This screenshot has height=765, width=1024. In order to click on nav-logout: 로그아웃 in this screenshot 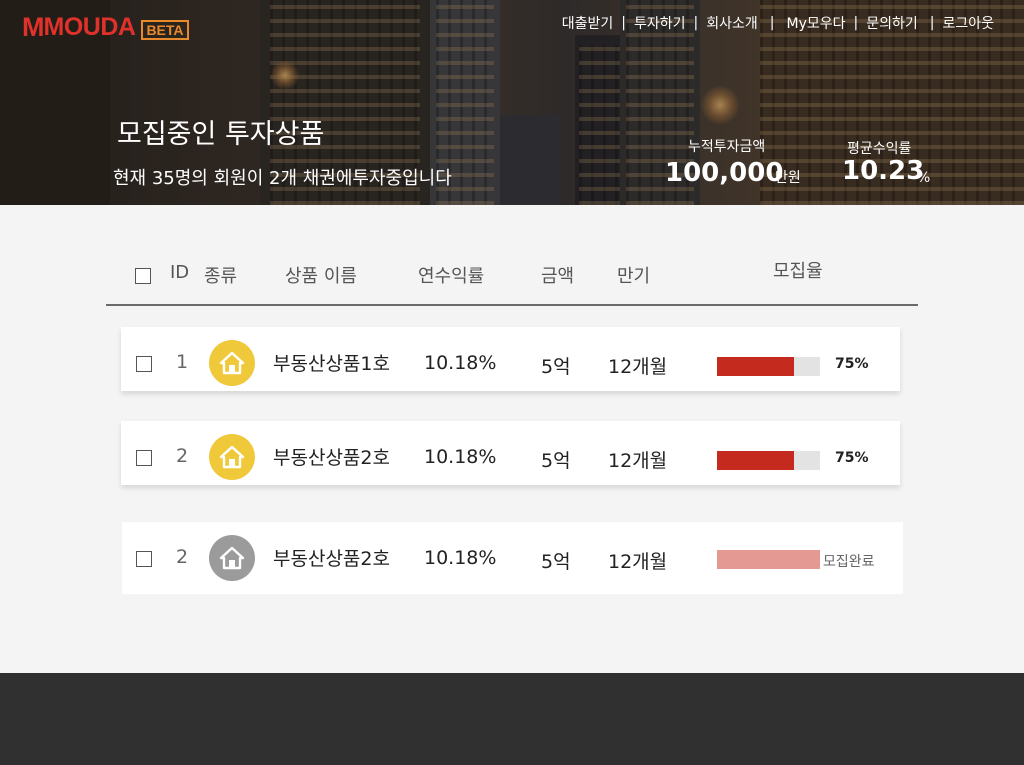, I will do `click(968, 24)`.